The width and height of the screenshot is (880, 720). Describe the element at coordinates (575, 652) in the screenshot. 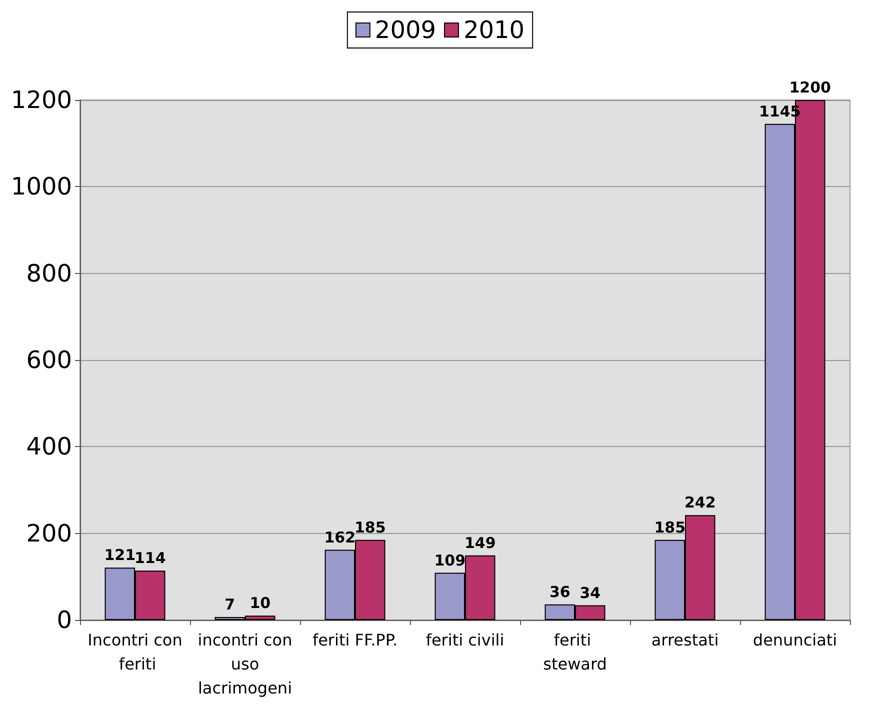

I see `x-tick-label: feriti steward` at that location.